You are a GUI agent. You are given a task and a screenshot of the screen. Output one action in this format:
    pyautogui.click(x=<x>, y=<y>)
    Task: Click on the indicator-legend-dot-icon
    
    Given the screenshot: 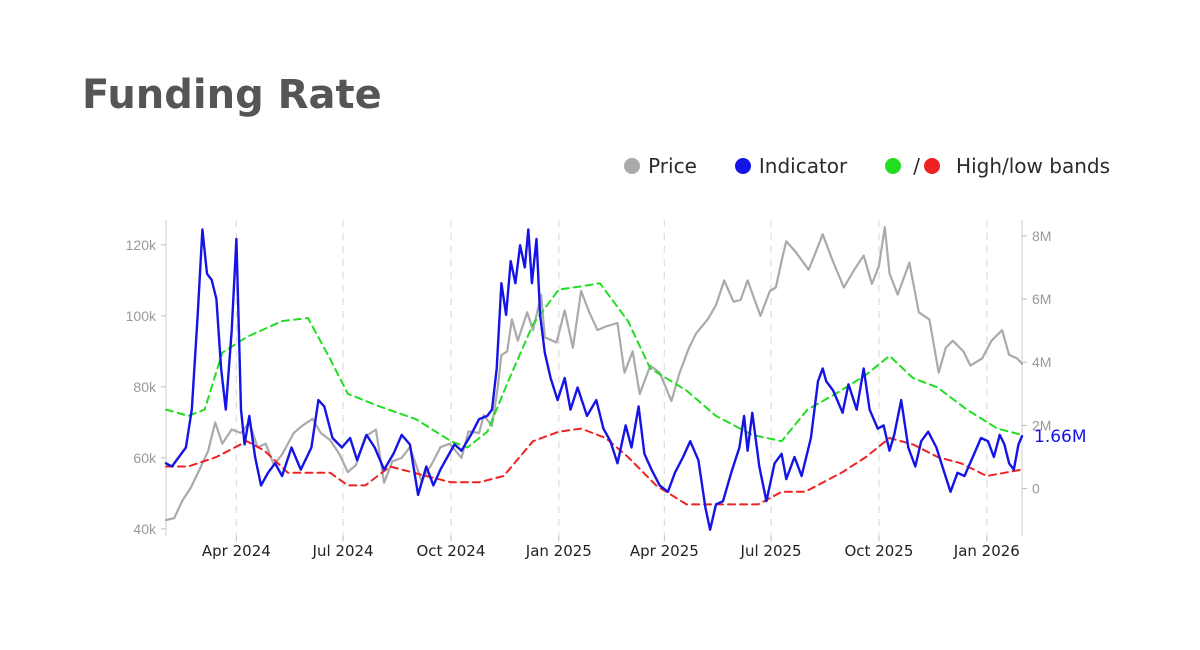 What is the action you would take?
    pyautogui.click(x=742, y=166)
    